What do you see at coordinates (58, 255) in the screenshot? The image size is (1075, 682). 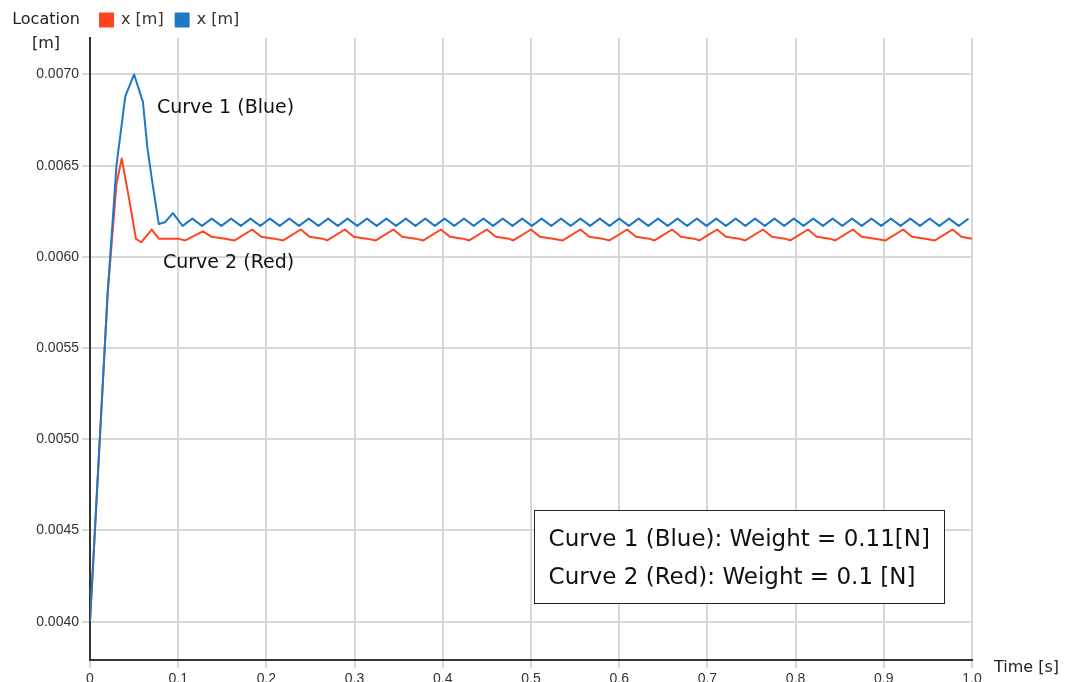 I see `y-tick-label: 0.0060` at bounding box center [58, 255].